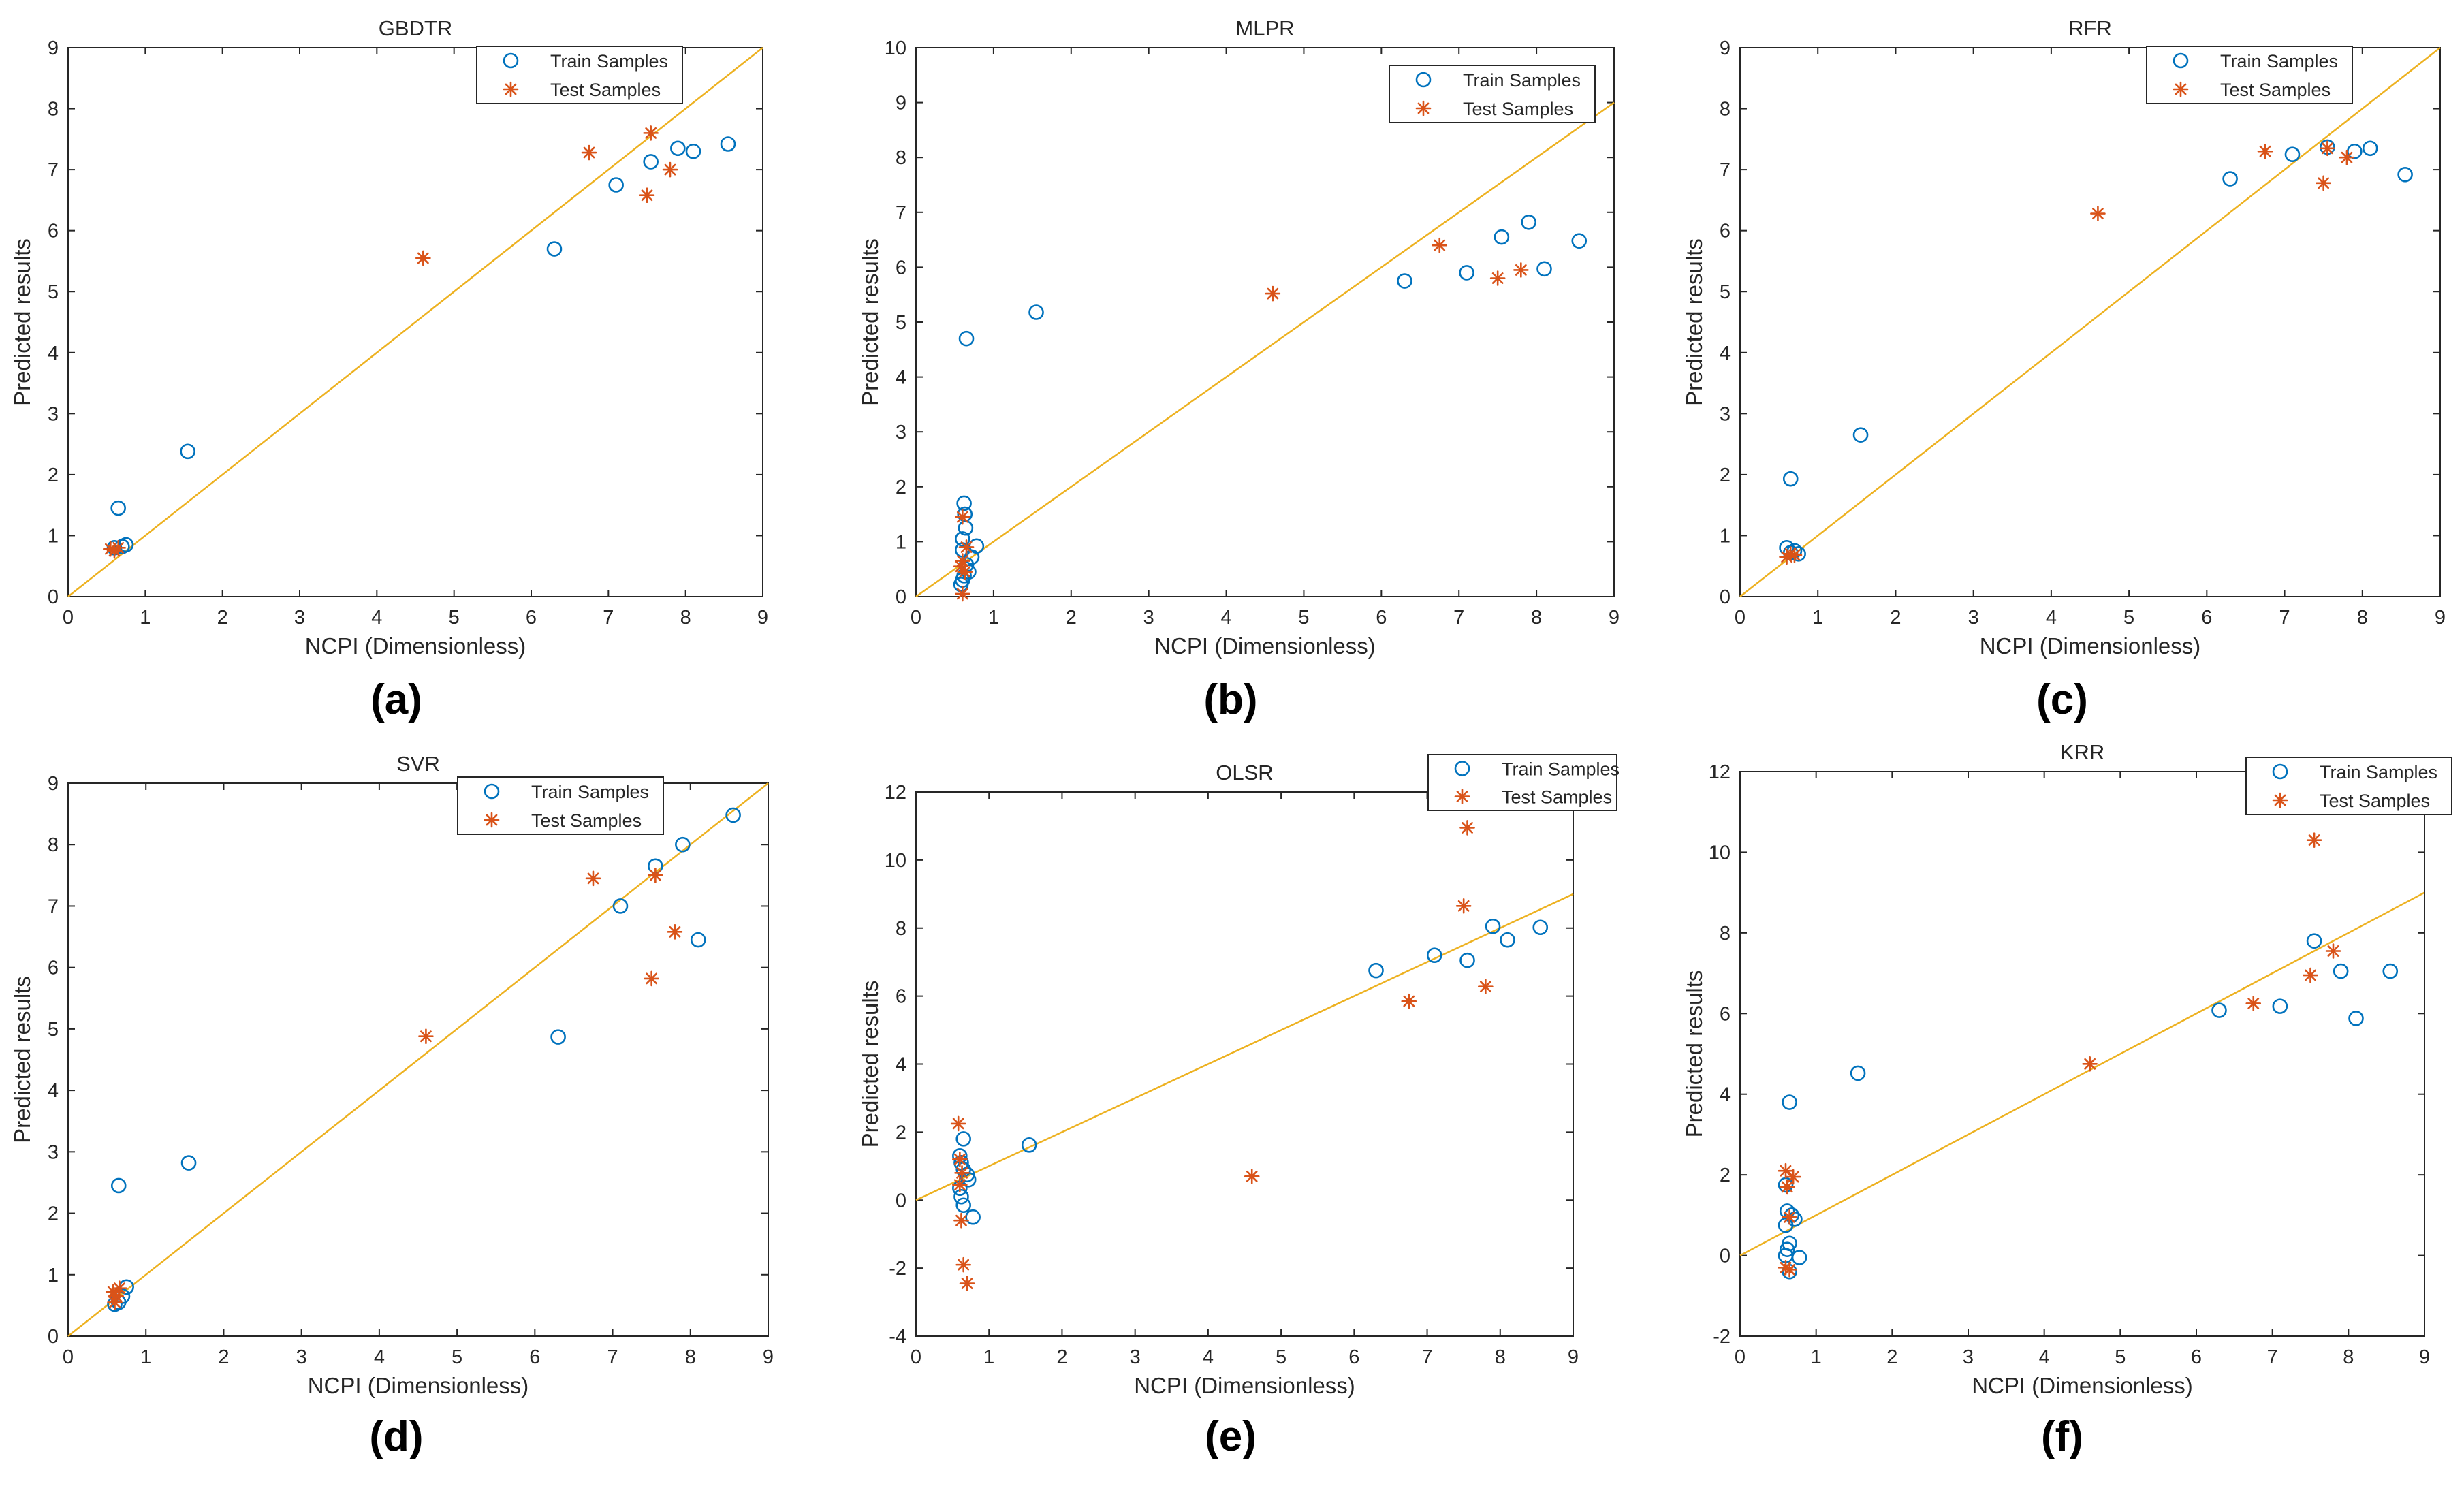  What do you see at coordinates (608, 618) in the screenshot?
I see `x-tick-label: 7` at bounding box center [608, 618].